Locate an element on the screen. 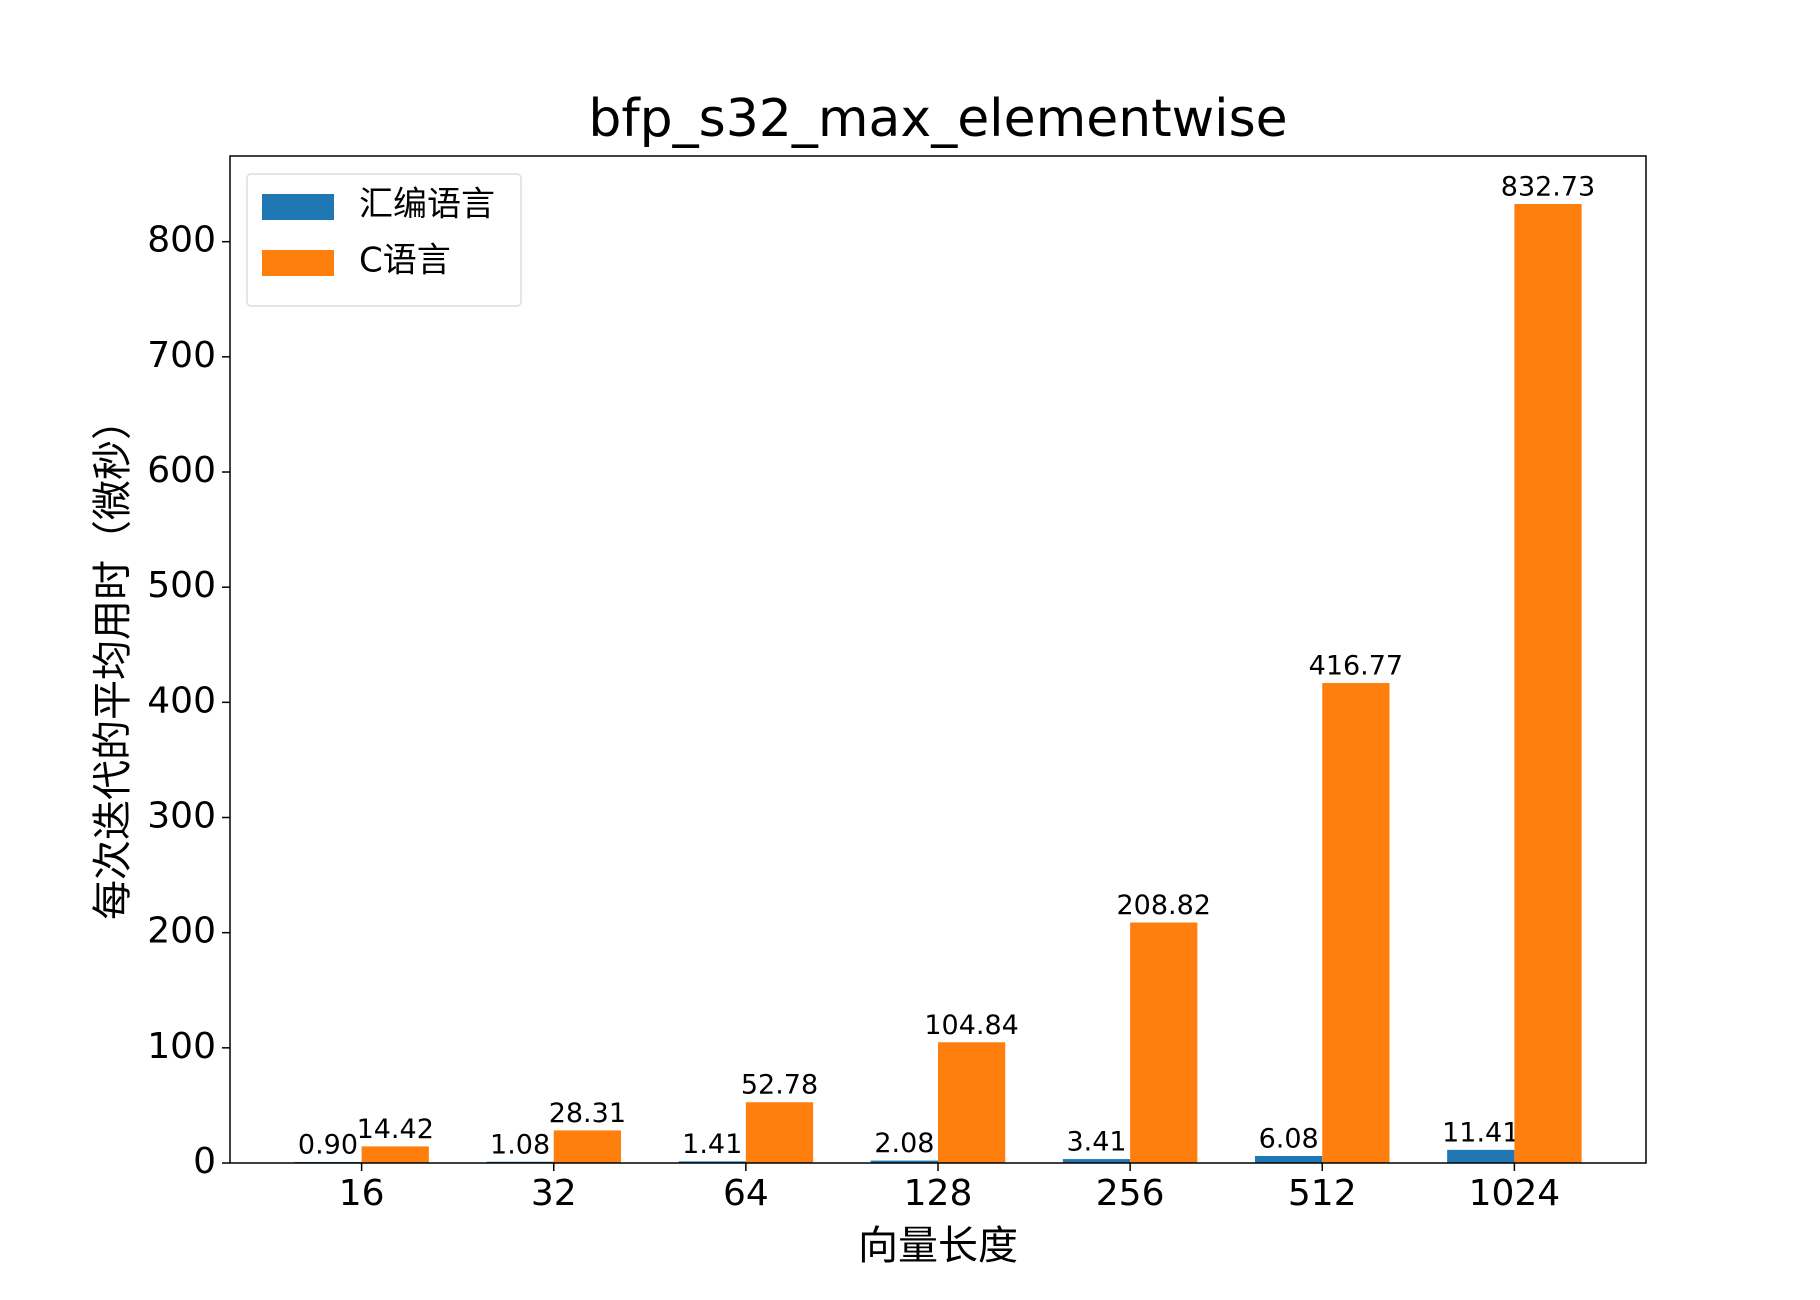  data-label: 3.41 is located at coordinates (1096, 1142).